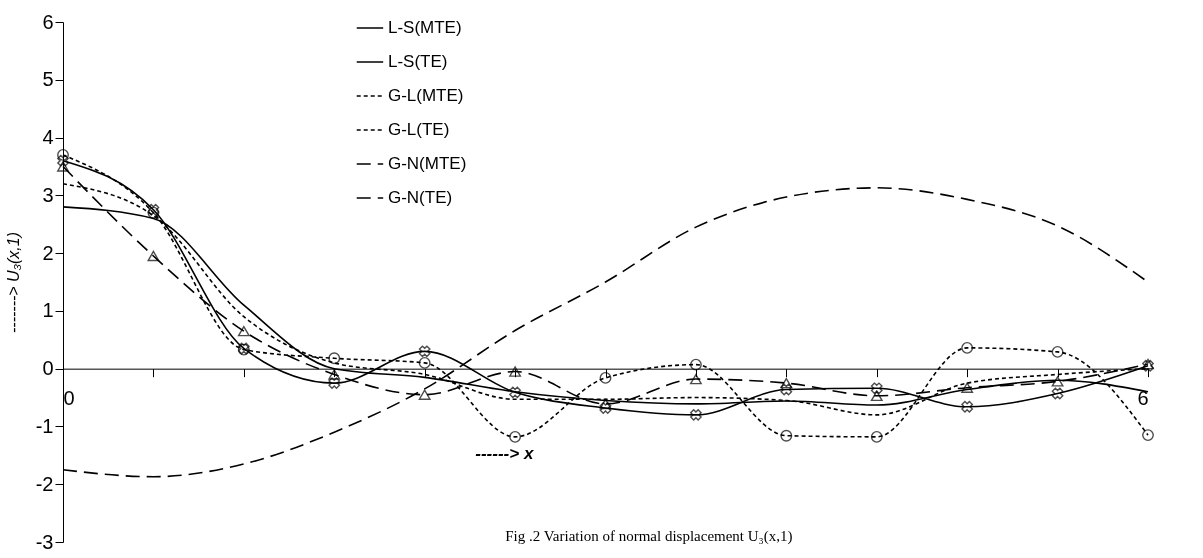 The width and height of the screenshot is (1203, 558). I want to click on legend-label: G-L(MTE), so click(425, 95).